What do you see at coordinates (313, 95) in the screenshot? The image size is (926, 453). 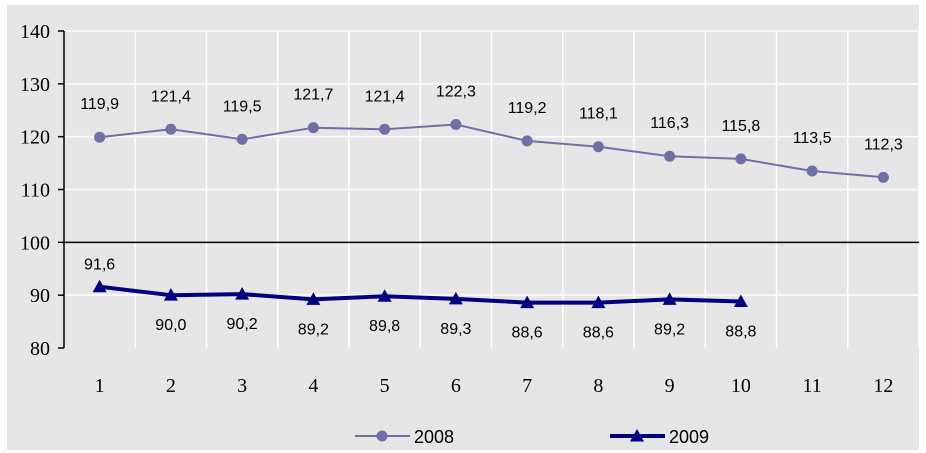 I see `data-label-2008: 121,7` at bounding box center [313, 95].